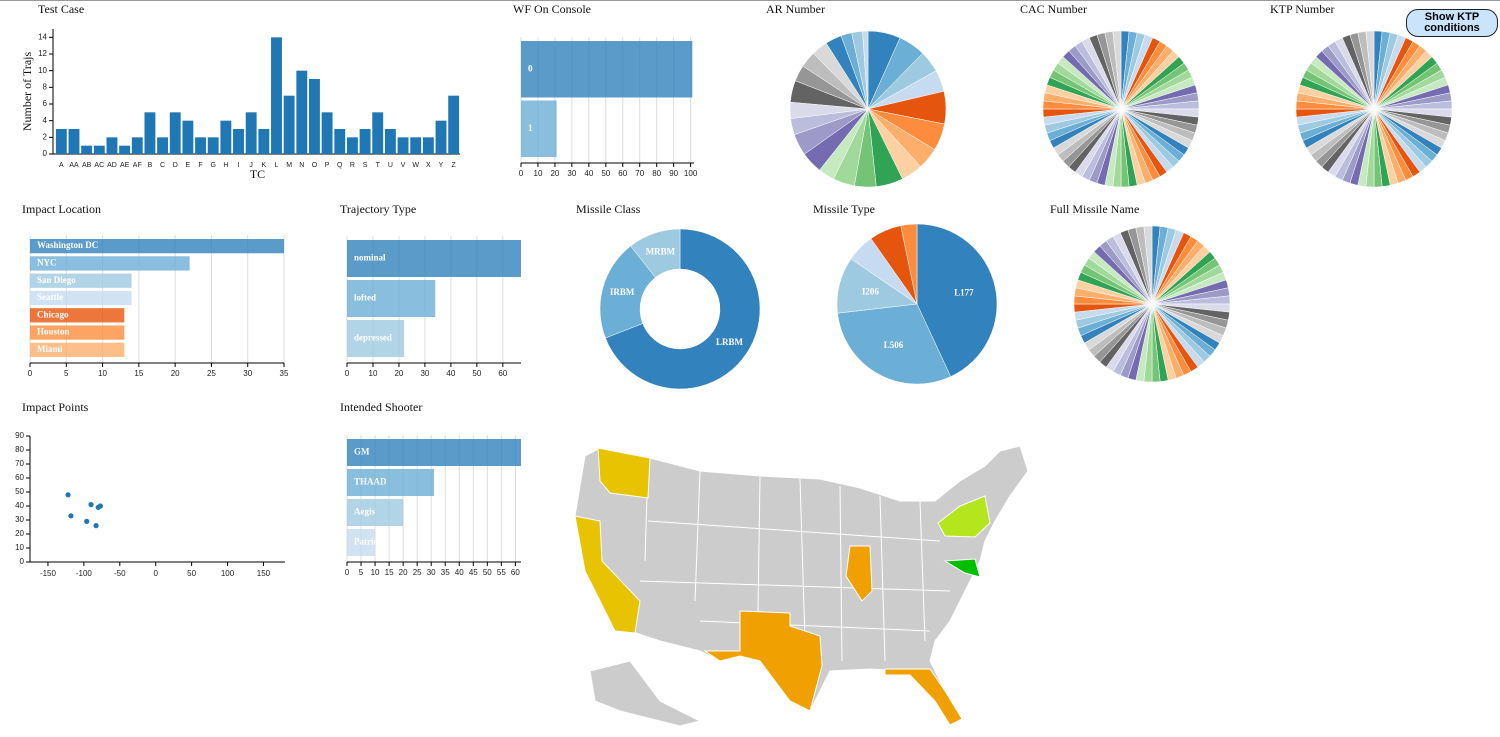 This screenshot has height=737, width=1500. Describe the element at coordinates (50, 349) in the screenshot. I see `bar-label: Miami` at that location.